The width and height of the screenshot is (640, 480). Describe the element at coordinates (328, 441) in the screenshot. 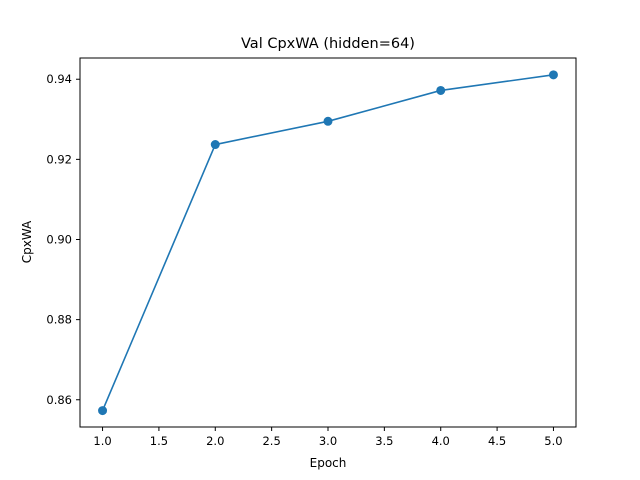

I see `x-tick-label: 3.0` at that location.